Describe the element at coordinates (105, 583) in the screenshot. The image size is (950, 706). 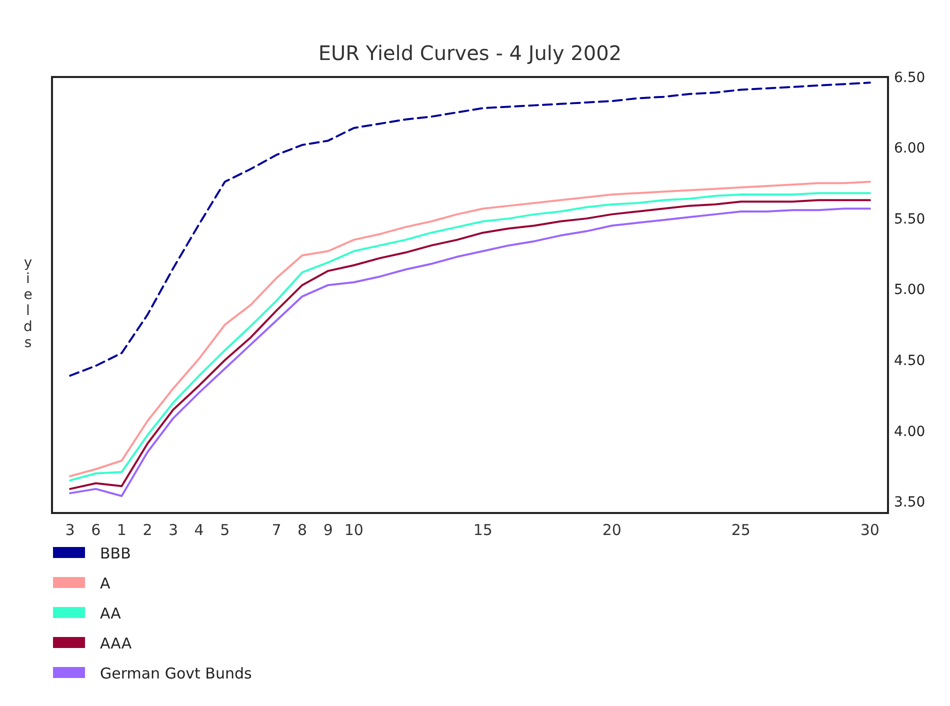
I see `legend-label: A` at that location.